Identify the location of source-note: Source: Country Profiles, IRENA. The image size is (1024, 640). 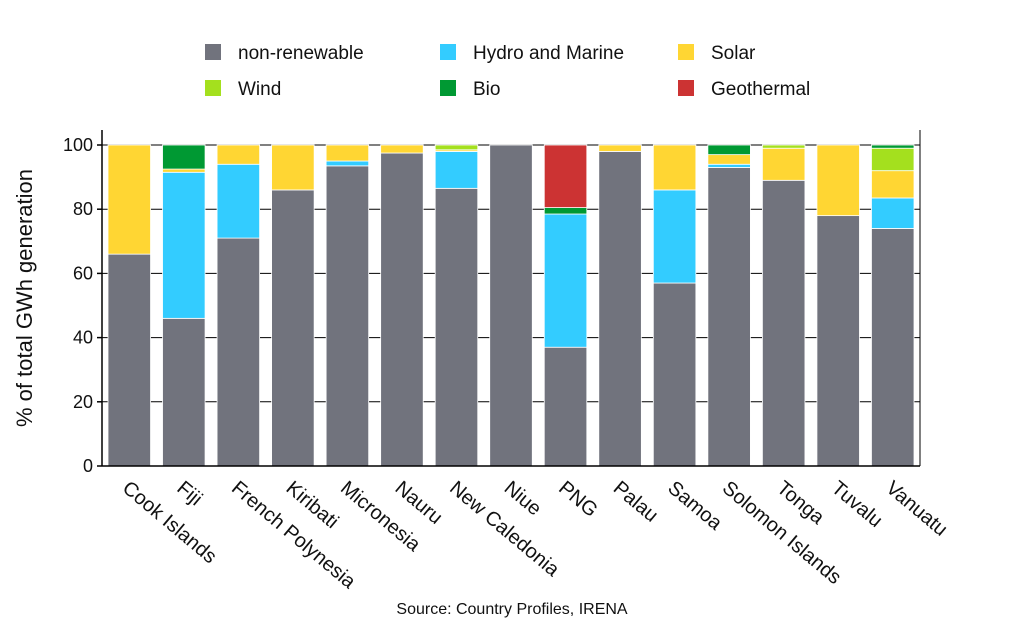
(512, 609).